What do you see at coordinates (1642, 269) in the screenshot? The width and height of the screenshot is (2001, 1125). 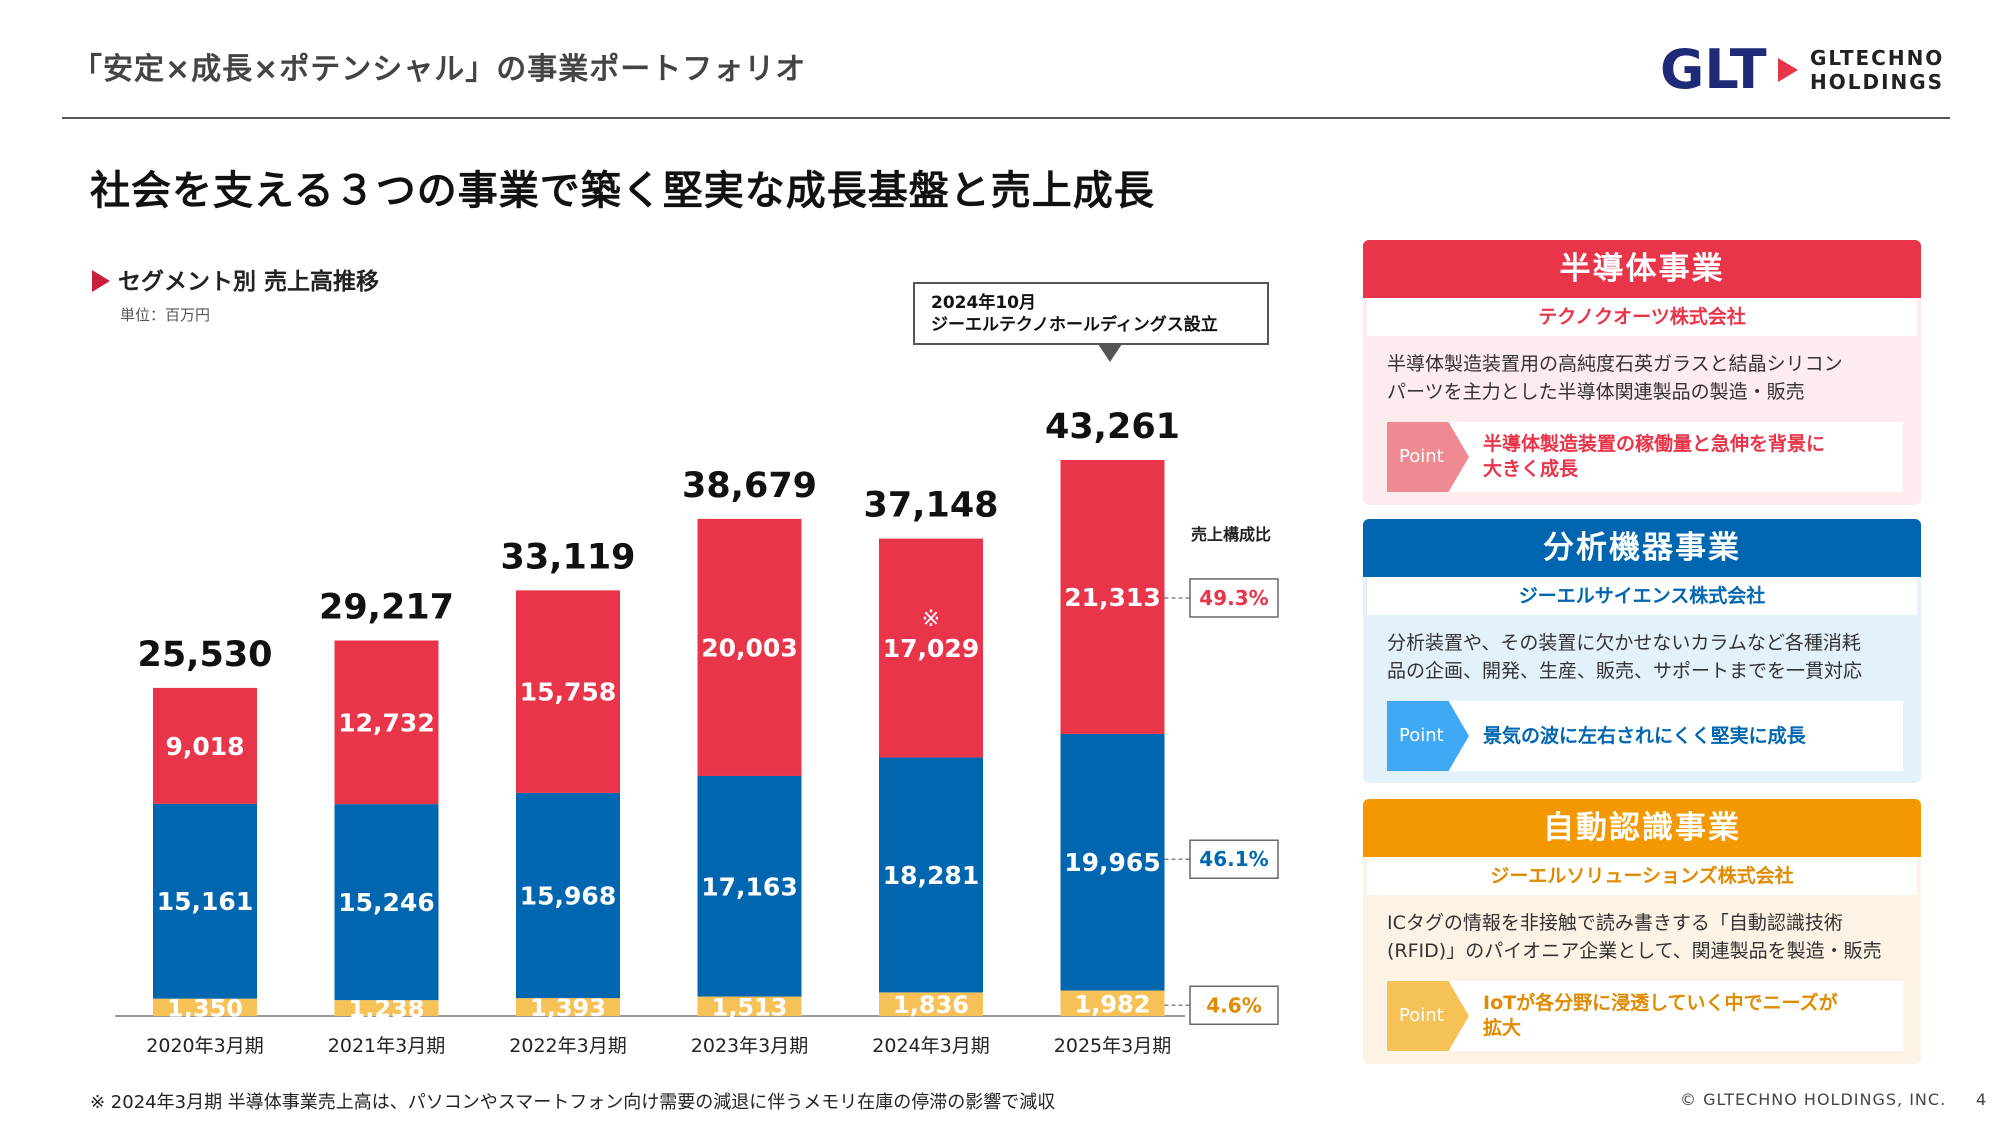 I see `panel-title: 半導体事業` at bounding box center [1642, 269].